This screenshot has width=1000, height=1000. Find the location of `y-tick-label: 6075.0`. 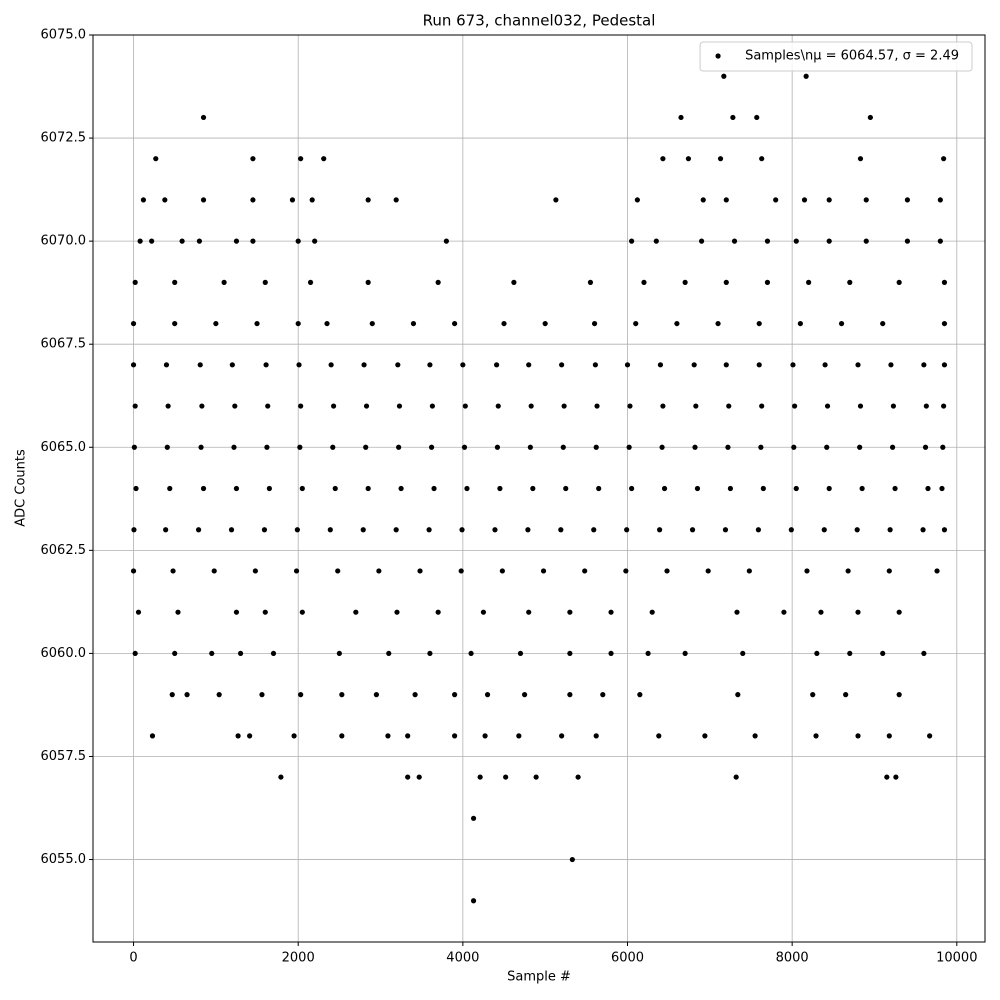

y-tick-label: 6075.0 is located at coordinates (64, 35).